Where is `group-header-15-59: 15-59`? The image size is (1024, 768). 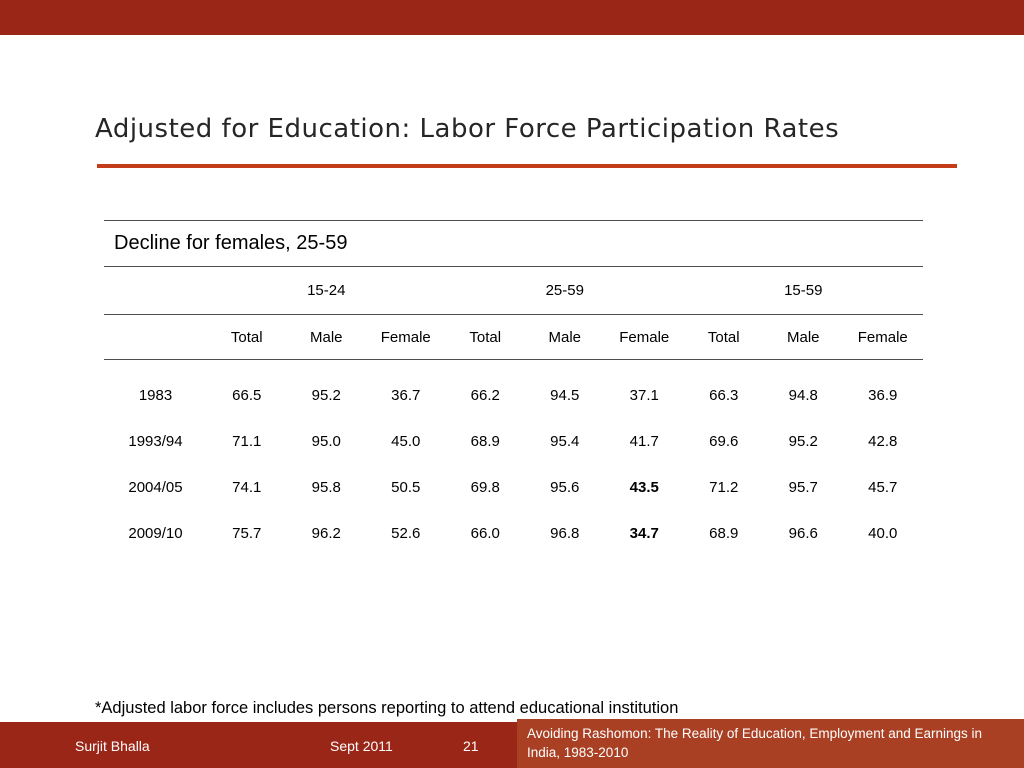 group-header-15-59: 15-59 is located at coordinates (803, 290).